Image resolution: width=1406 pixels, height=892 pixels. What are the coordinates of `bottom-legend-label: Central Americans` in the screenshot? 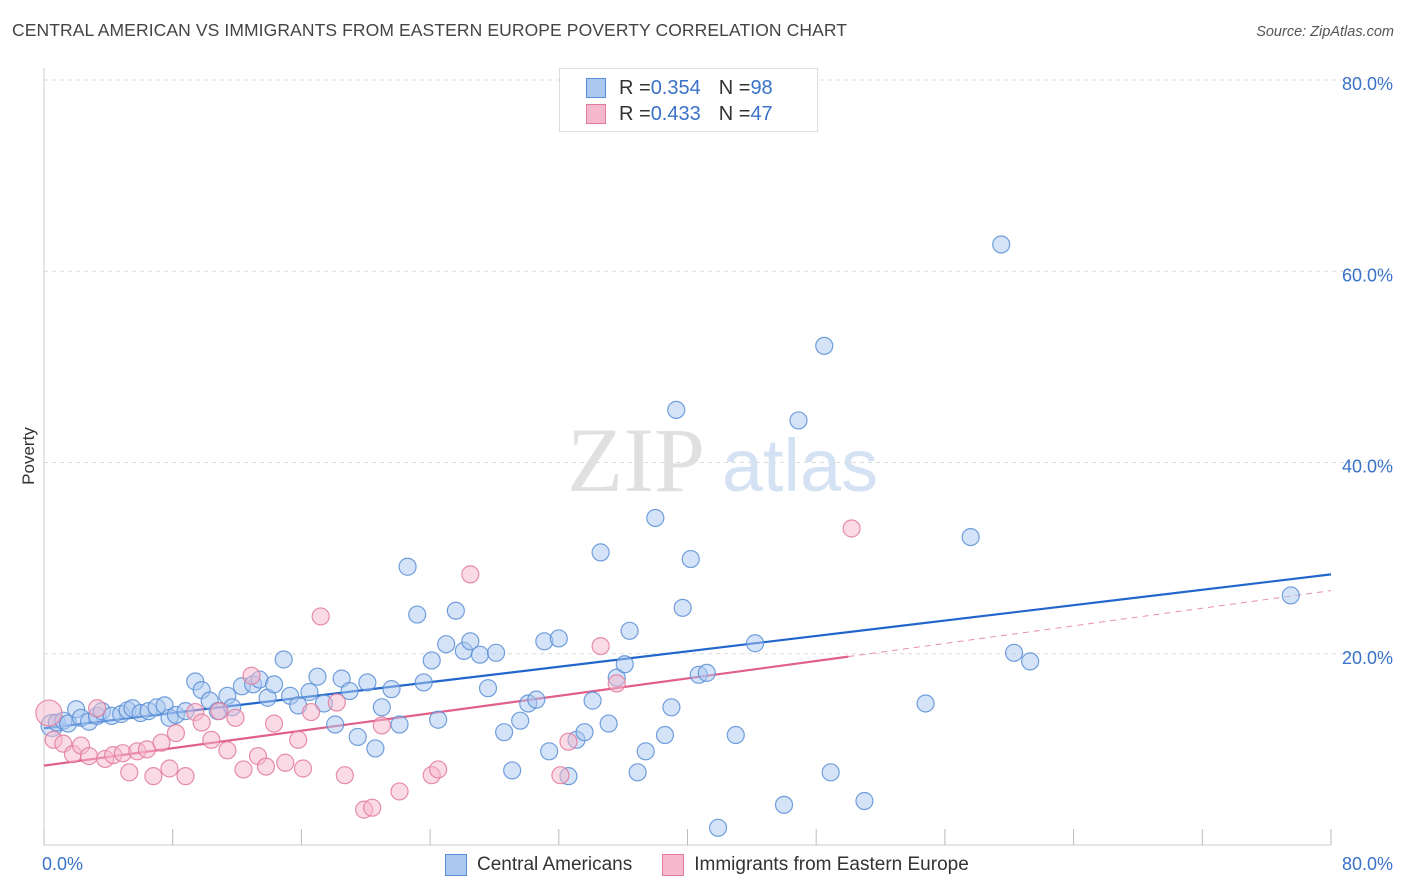 It's located at (555, 864).